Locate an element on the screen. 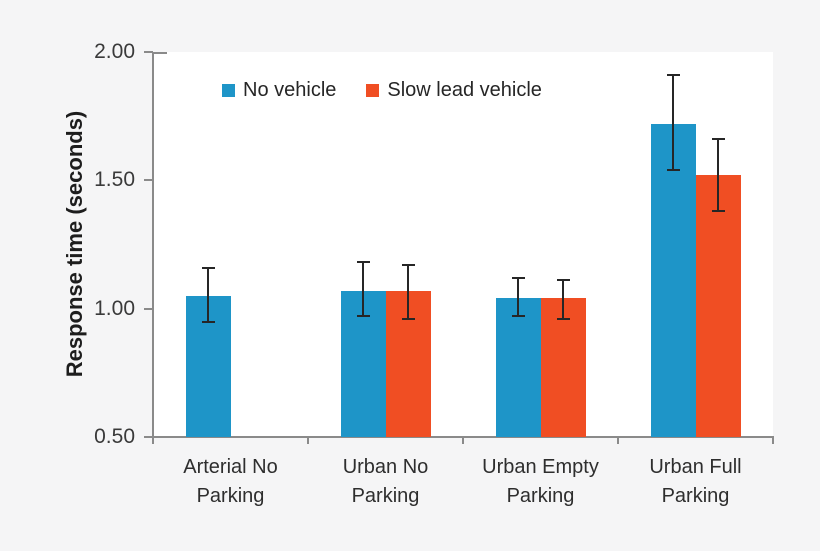 The image size is (820, 551). legend-item-no-vehicle: No vehicle is located at coordinates (279, 90).